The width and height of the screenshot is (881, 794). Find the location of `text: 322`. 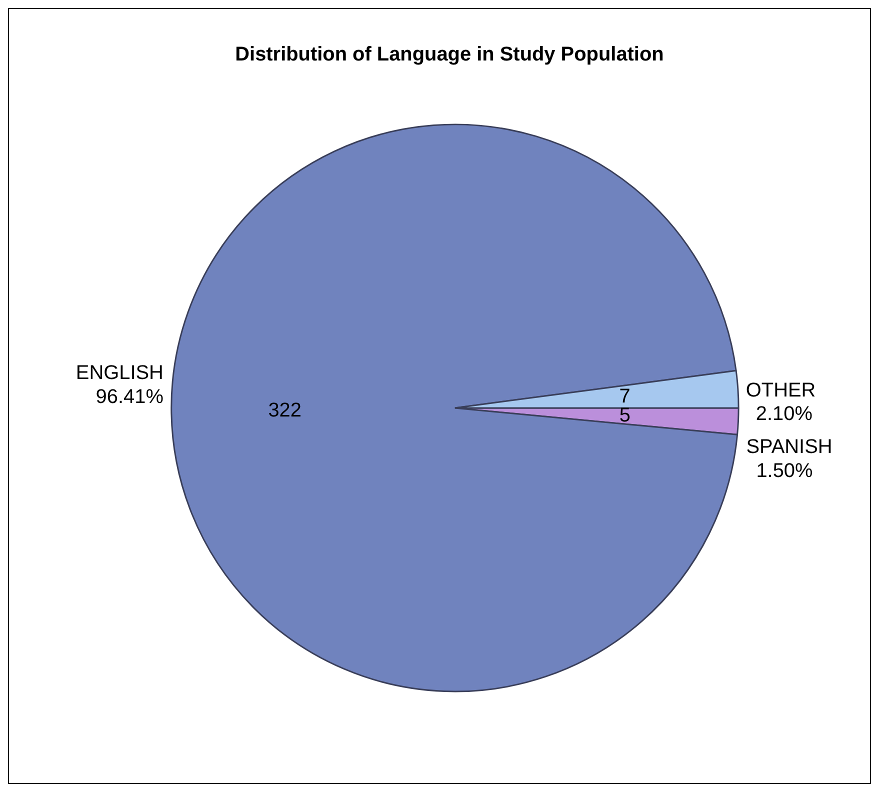

text: 322 is located at coordinates (285, 411).